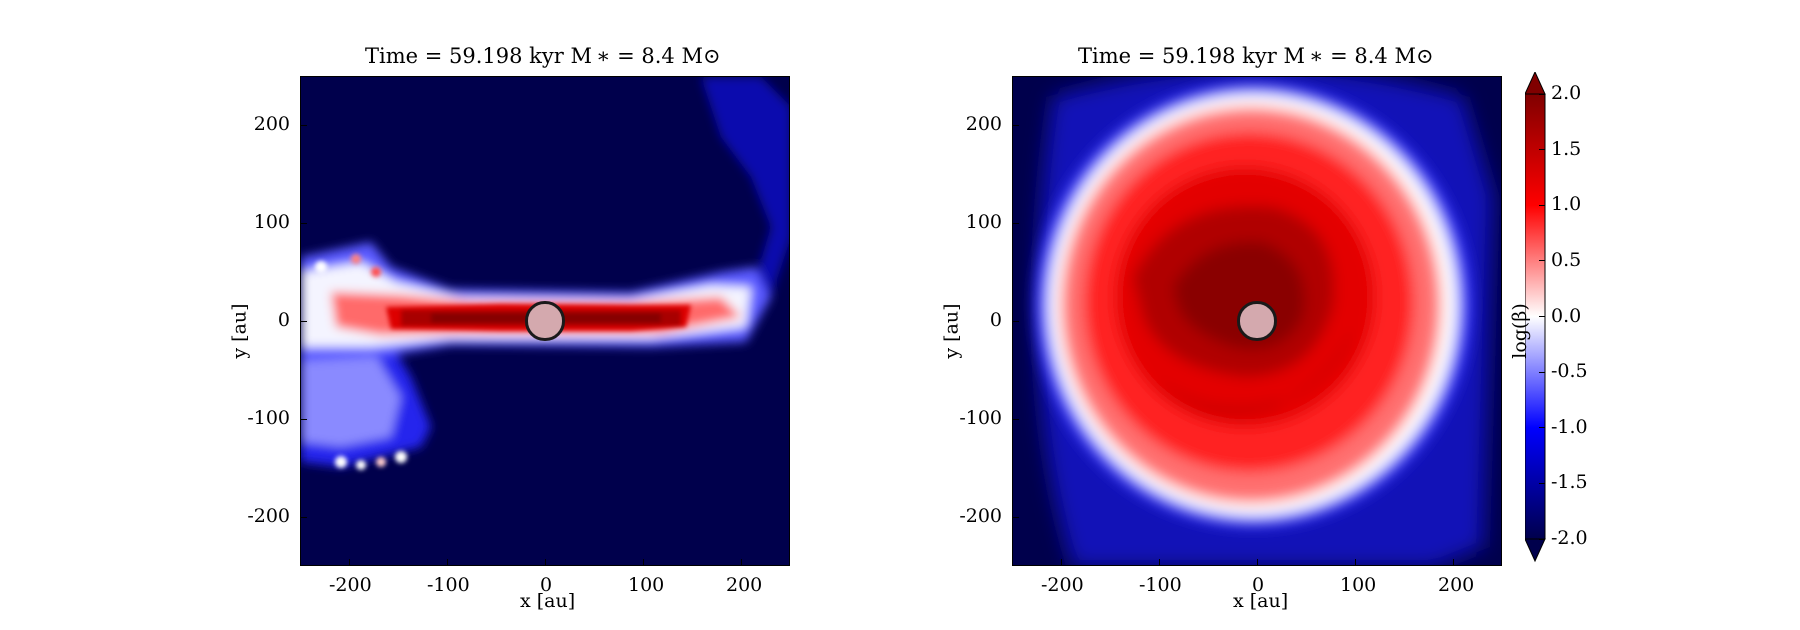 The image size is (1800, 630). I want to click on right-x-tick-label: 100, so click(1358, 585).